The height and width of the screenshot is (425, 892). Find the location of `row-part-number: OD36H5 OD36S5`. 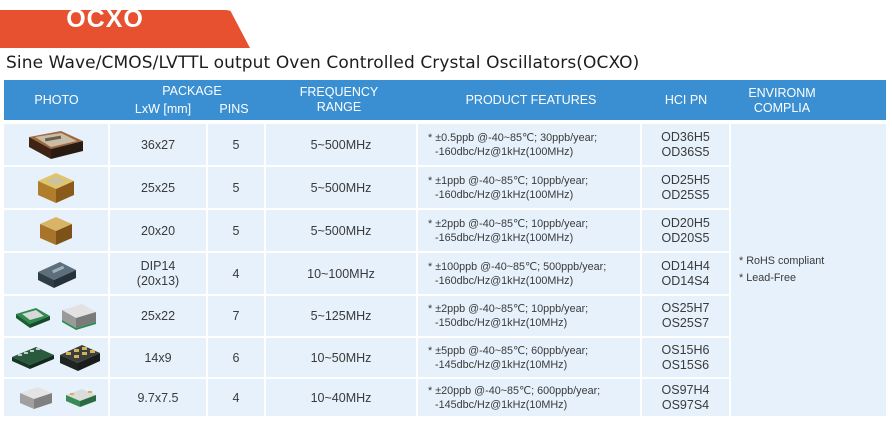

row-part-number: OD36H5 OD36S5 is located at coordinates (685, 144).